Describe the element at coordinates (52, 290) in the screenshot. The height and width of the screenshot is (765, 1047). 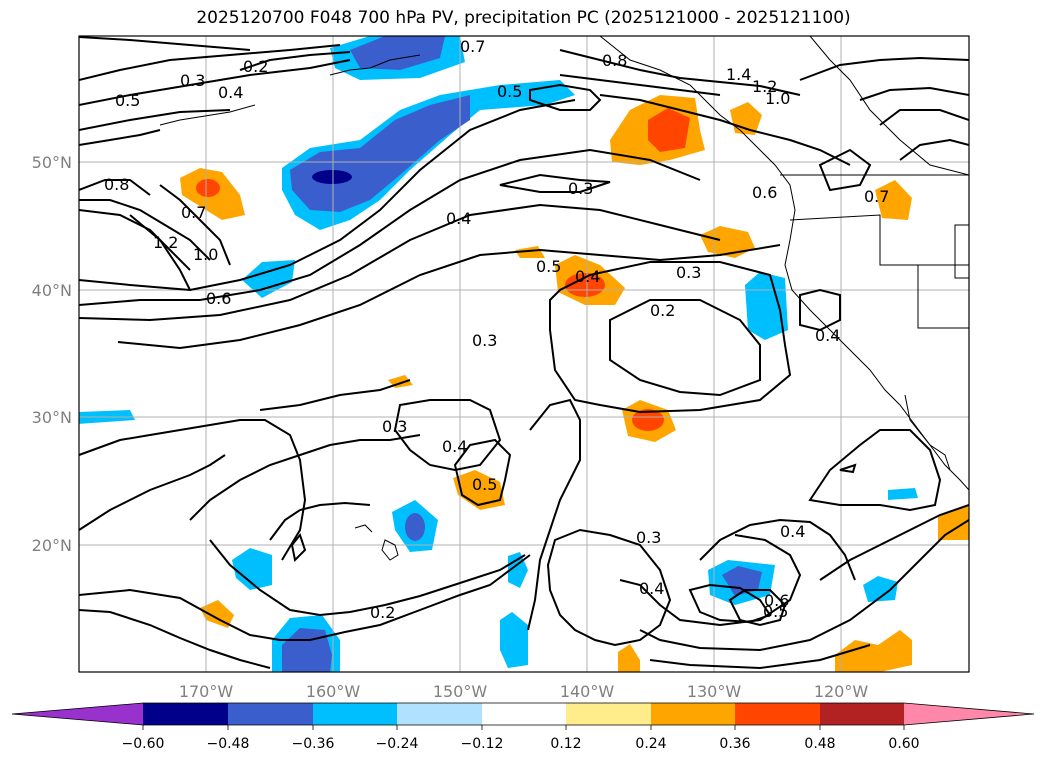
I see `lat-tick: 40°N` at that location.